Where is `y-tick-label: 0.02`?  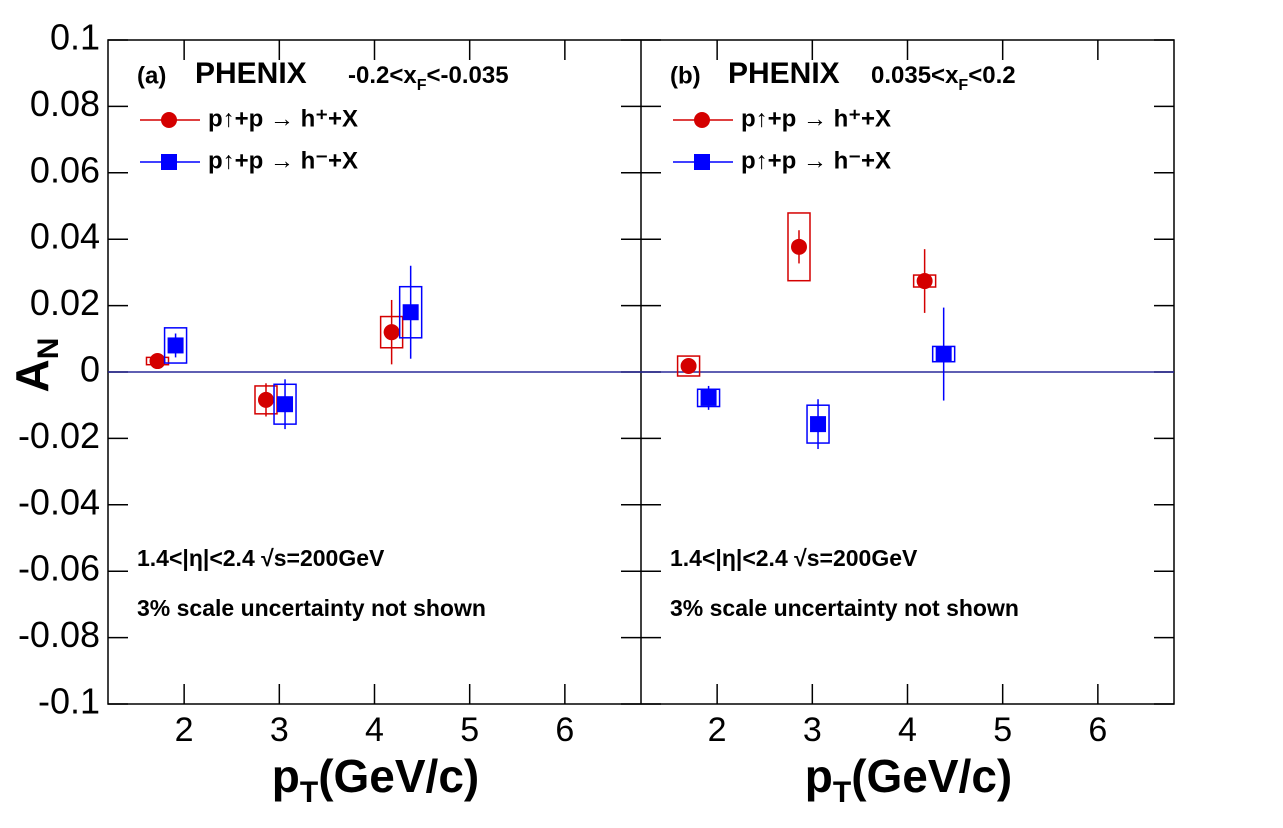 y-tick-label: 0.02 is located at coordinates (65, 302).